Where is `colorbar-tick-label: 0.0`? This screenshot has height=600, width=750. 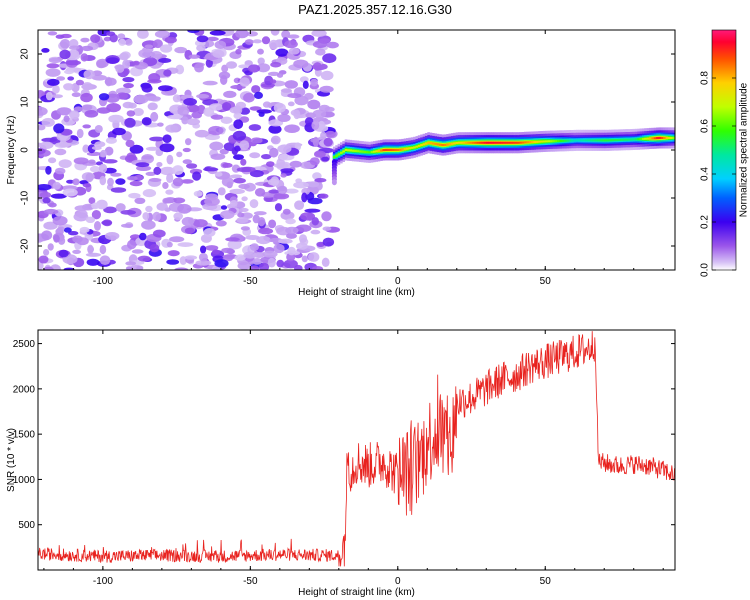
colorbar-tick-label: 0.0 is located at coordinates (705, 270).